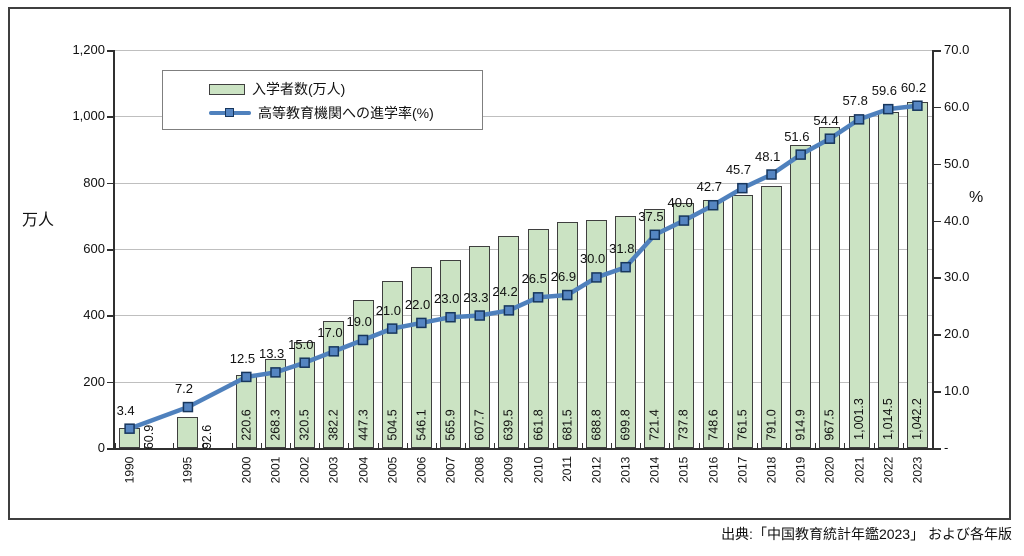  Describe the element at coordinates (523, 50) in the screenshot. I see `gridline` at that location.